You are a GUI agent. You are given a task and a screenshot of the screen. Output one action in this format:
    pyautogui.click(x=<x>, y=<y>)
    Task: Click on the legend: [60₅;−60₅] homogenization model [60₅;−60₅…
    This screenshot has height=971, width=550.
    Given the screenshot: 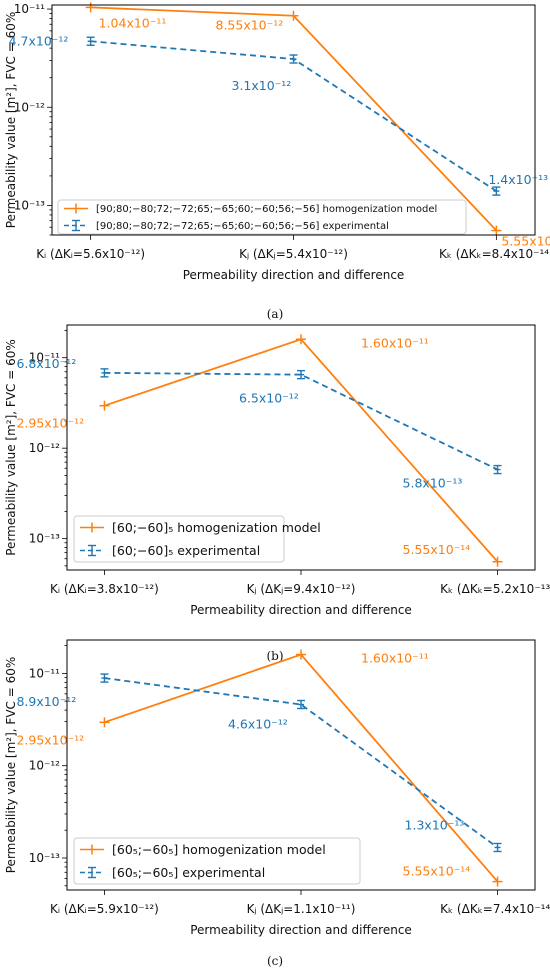 What is the action you would take?
    pyautogui.click(x=217, y=861)
    